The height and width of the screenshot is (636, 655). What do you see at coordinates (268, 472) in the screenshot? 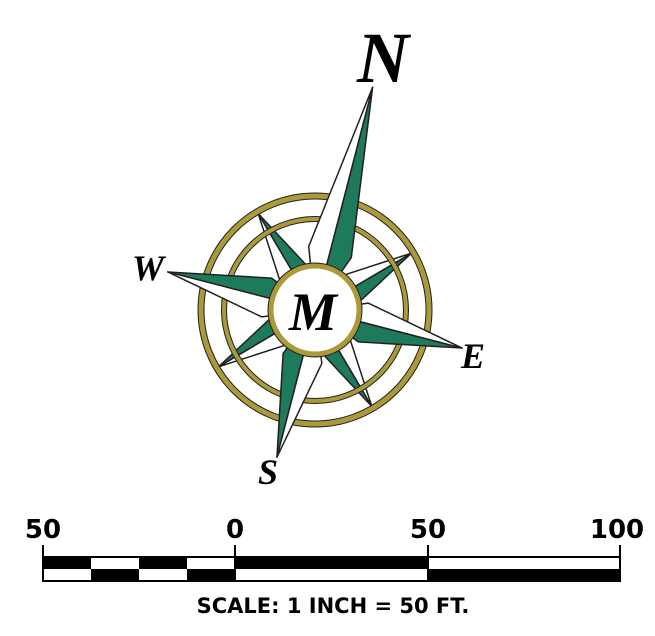
I see `south-label: S` at bounding box center [268, 472].